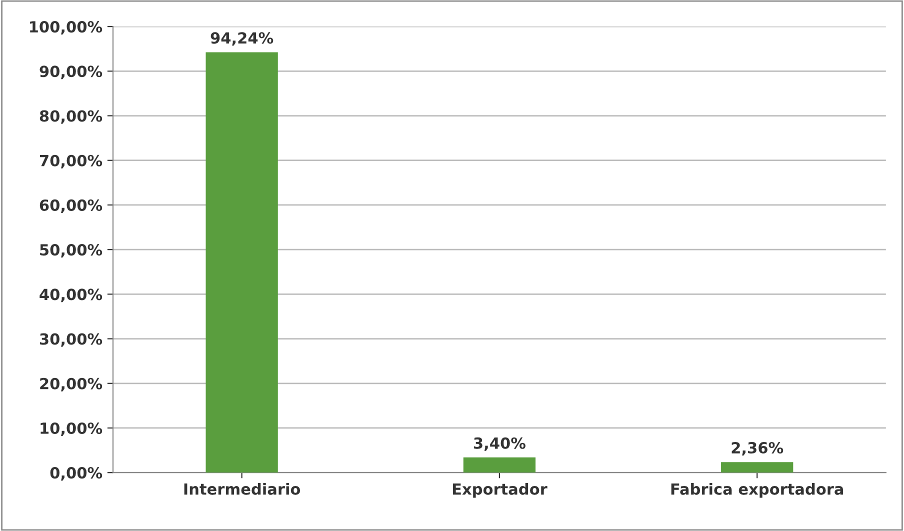 Image resolution: width=904 pixels, height=531 pixels. What do you see at coordinates (500, 444) in the screenshot?
I see `data-label: 3,40%` at bounding box center [500, 444].